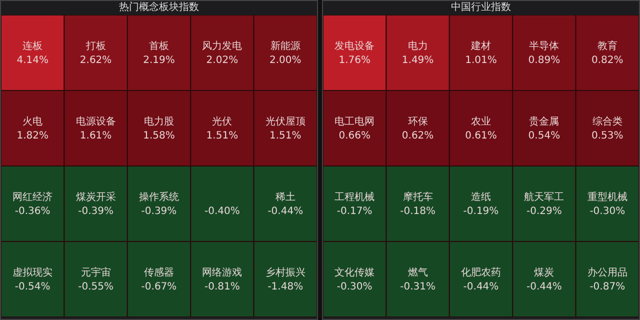  What do you see at coordinates (418, 272) in the screenshot?
I see `category-label: 燃气` at bounding box center [418, 272].